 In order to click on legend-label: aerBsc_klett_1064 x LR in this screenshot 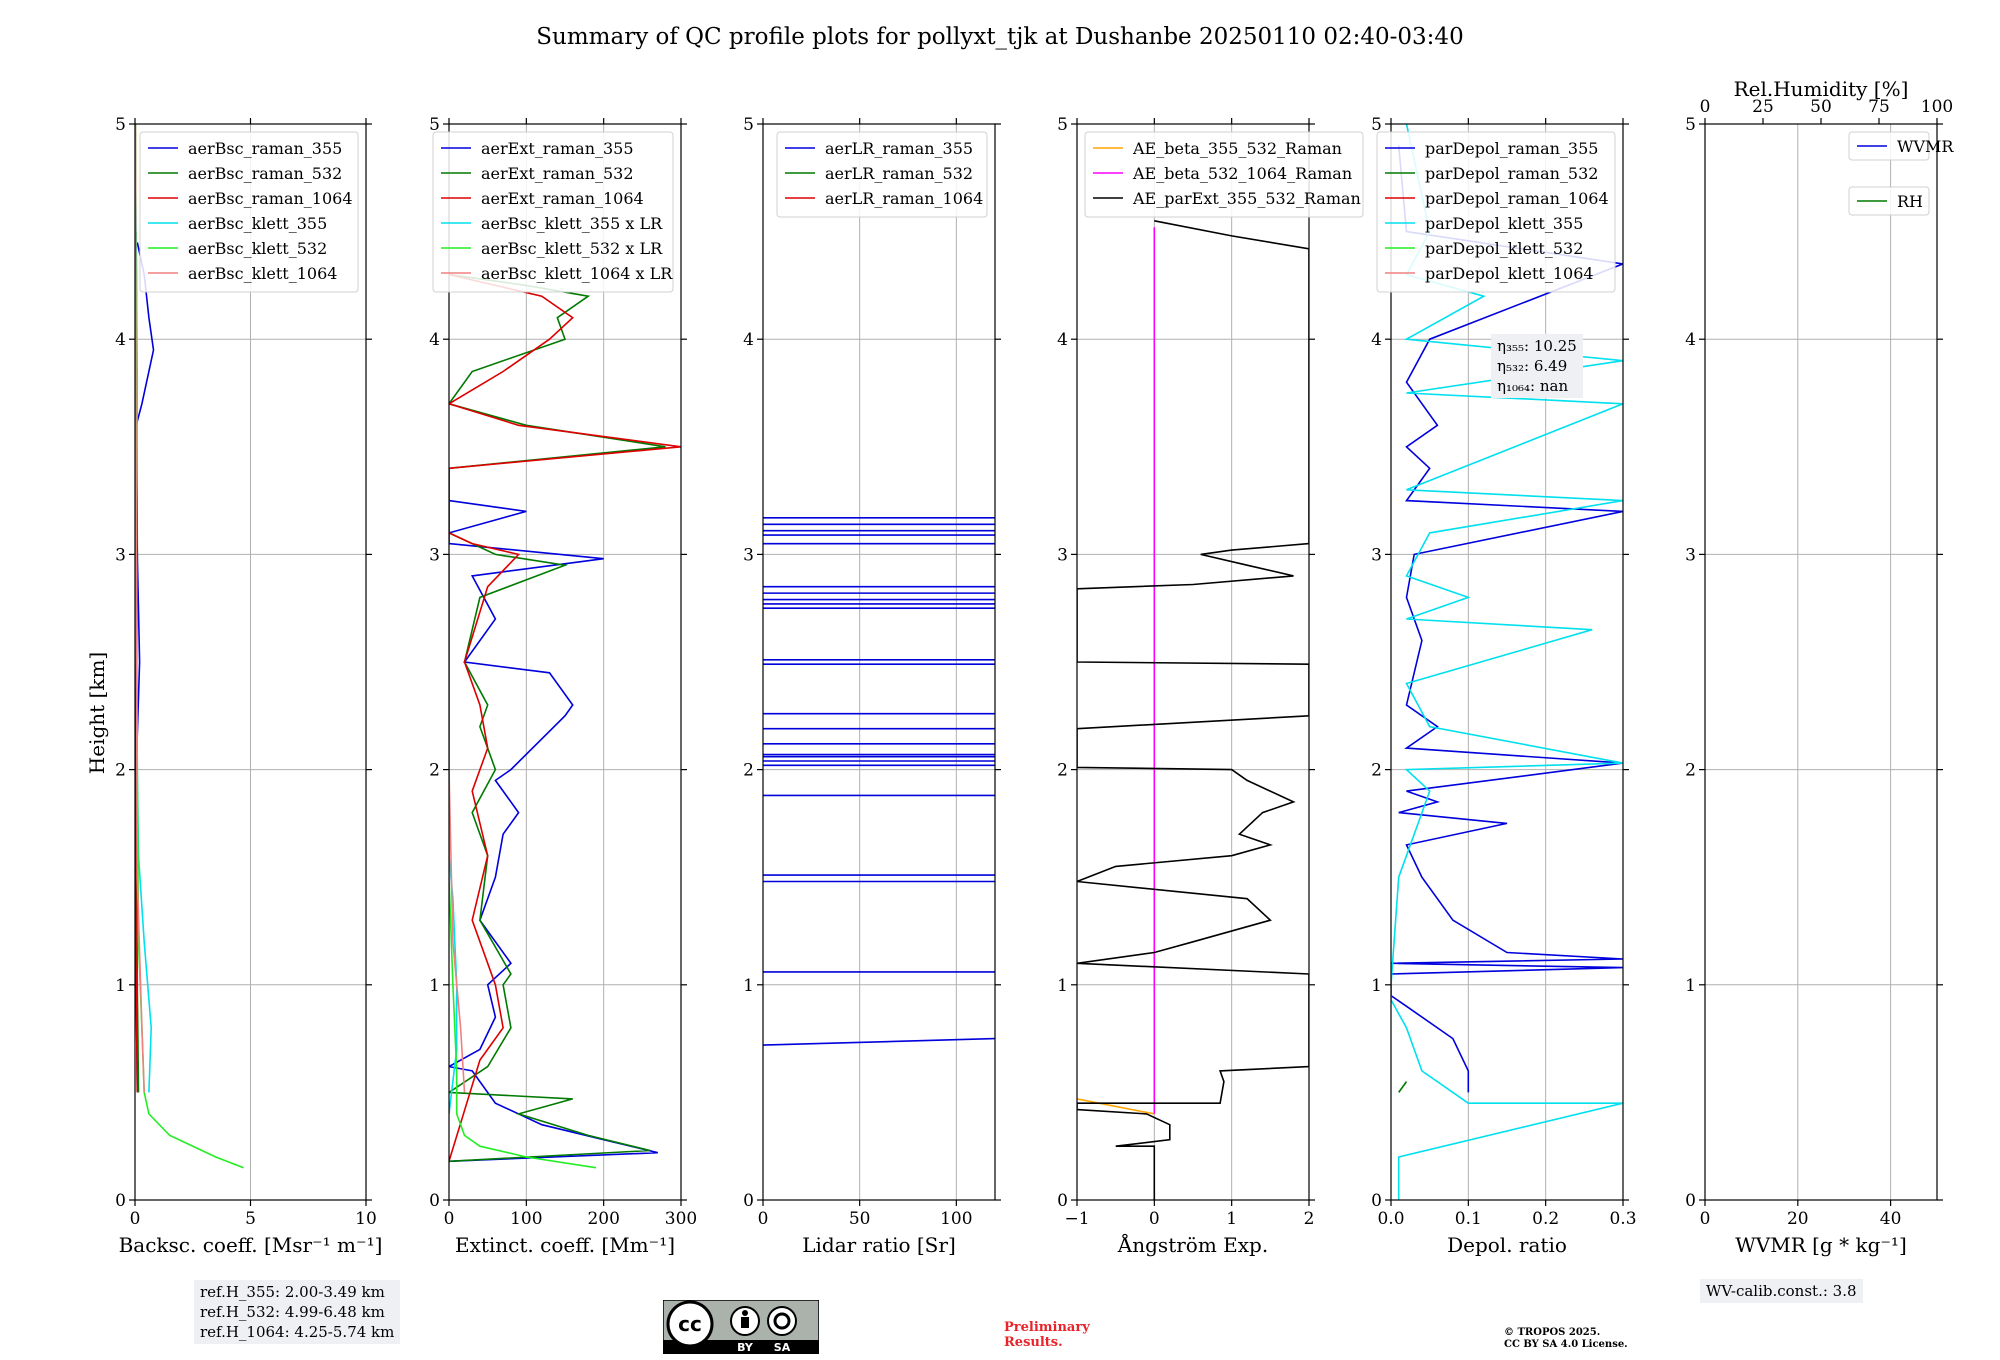, I will do `click(577, 273)`.